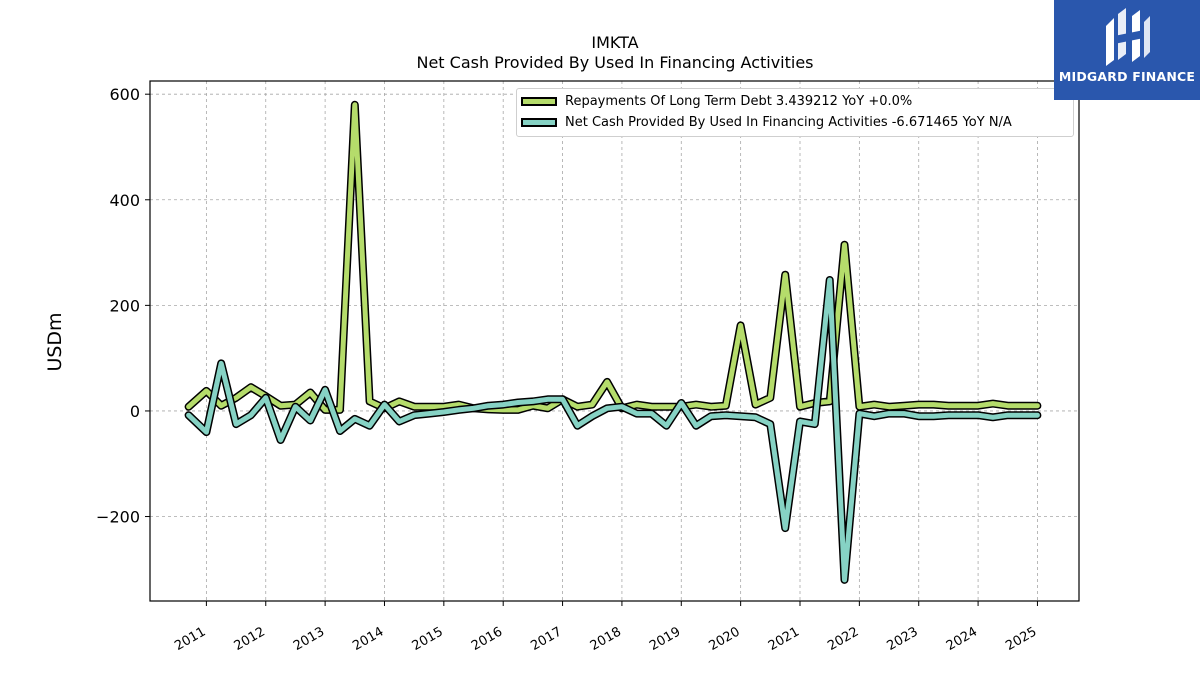 Image resolution: width=1200 pixels, height=675 pixels. What do you see at coordinates (124, 94) in the screenshot?
I see `y-tick-label: 600` at bounding box center [124, 94].